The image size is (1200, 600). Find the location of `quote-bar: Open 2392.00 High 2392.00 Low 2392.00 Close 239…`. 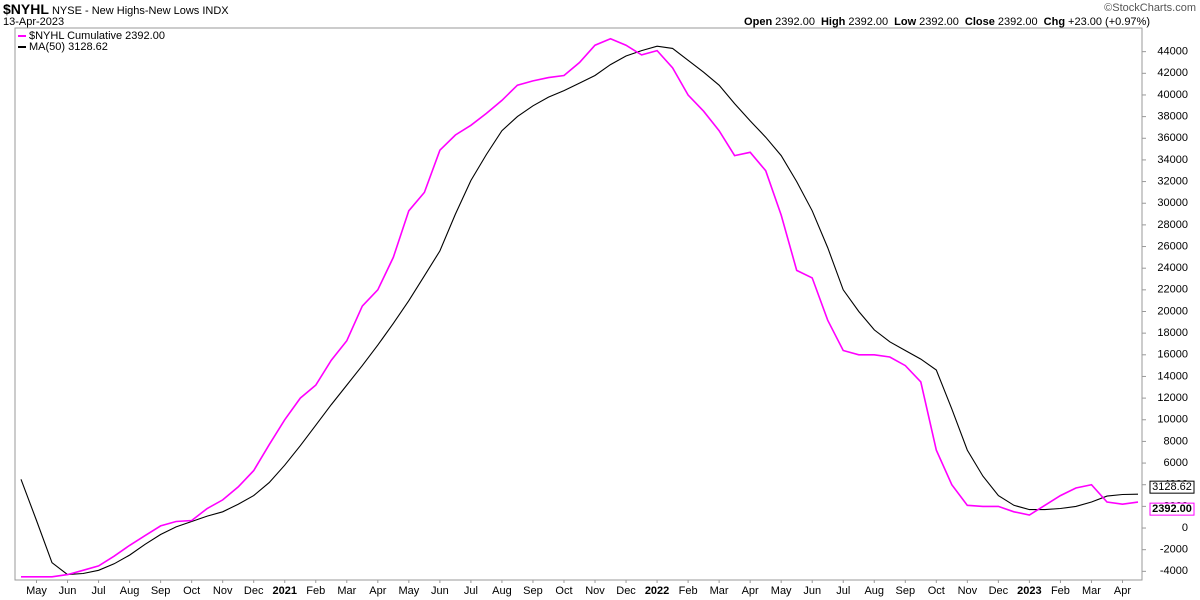

quote-bar: Open 2392.00 High 2392.00 Low 2392.00 Close 239… is located at coordinates (950, 22).